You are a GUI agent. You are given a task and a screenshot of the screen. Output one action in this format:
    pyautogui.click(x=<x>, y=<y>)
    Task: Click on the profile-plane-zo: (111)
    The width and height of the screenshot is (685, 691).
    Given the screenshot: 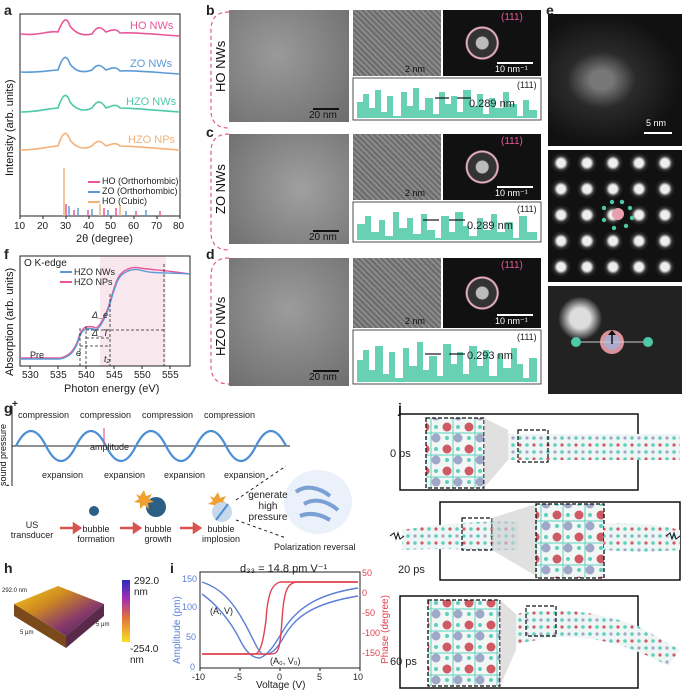 What is the action you would take?
    pyautogui.click(x=527, y=209)
    